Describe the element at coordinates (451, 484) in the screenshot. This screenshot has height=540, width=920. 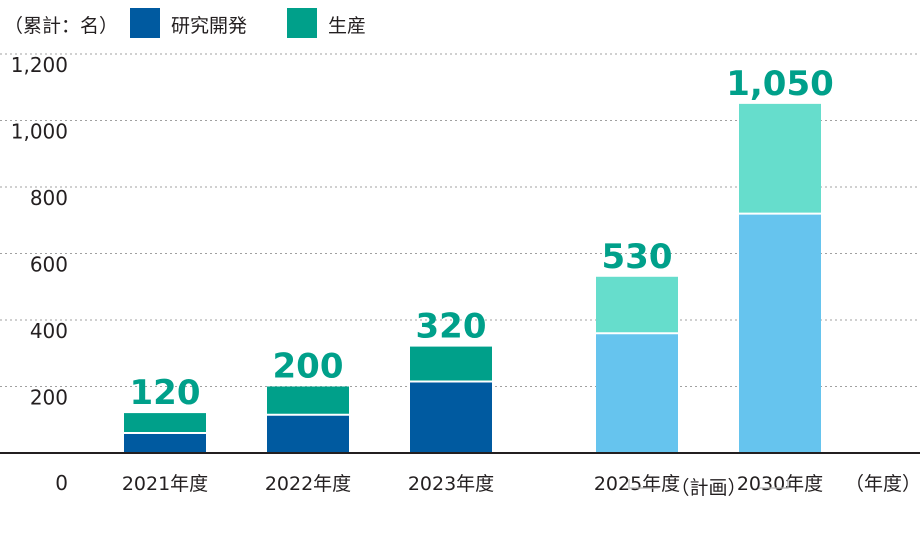
I see `x-category-label: 2023年度` at that location.